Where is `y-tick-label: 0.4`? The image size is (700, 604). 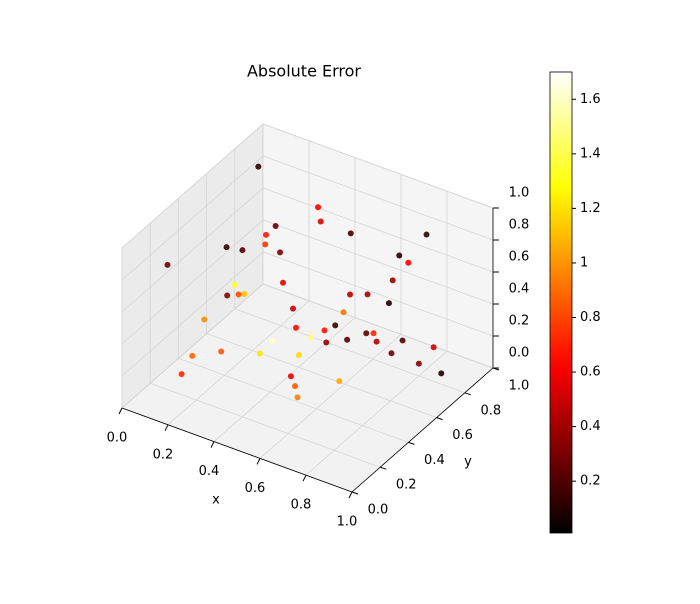 y-tick-label: 0.4 is located at coordinates (434, 460).